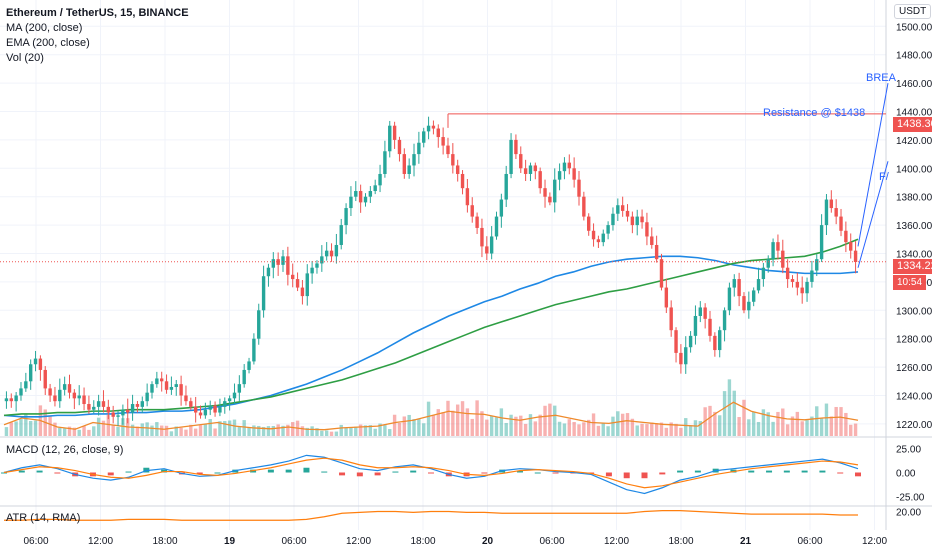 The height and width of the screenshot is (555, 932). I want to click on time-tick-label: 12:00, so click(358, 541).